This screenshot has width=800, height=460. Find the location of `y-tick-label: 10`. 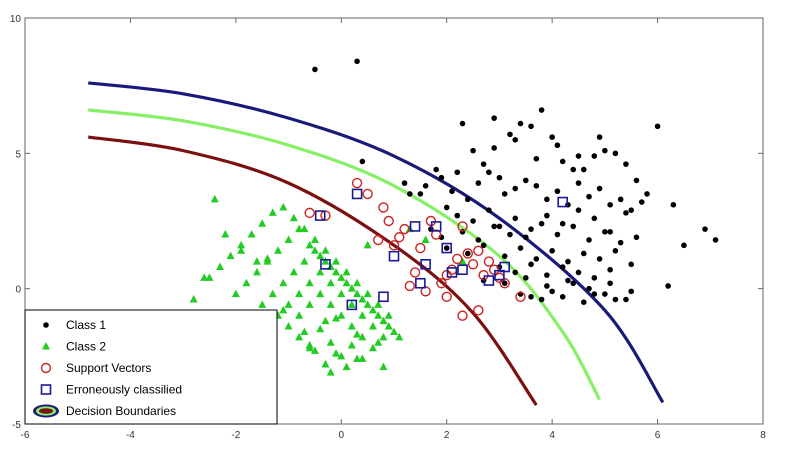

y-tick-label: 10 is located at coordinates (16, 19).